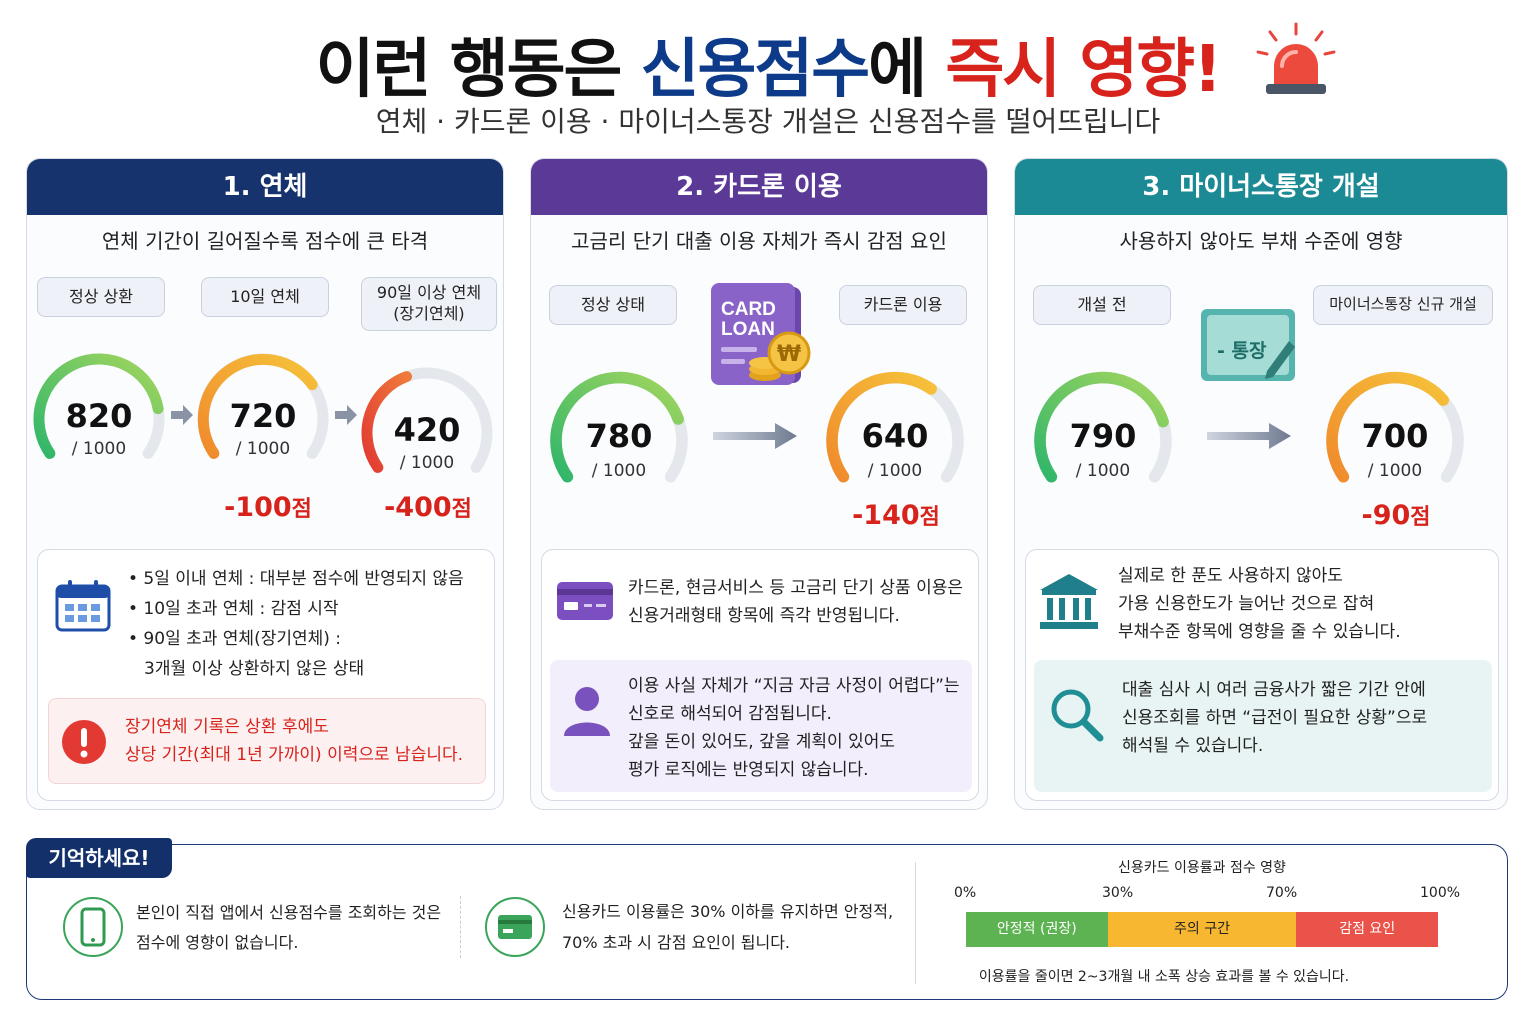 The image size is (1536, 1024). I want to click on delta-number: -100, so click(258, 507).